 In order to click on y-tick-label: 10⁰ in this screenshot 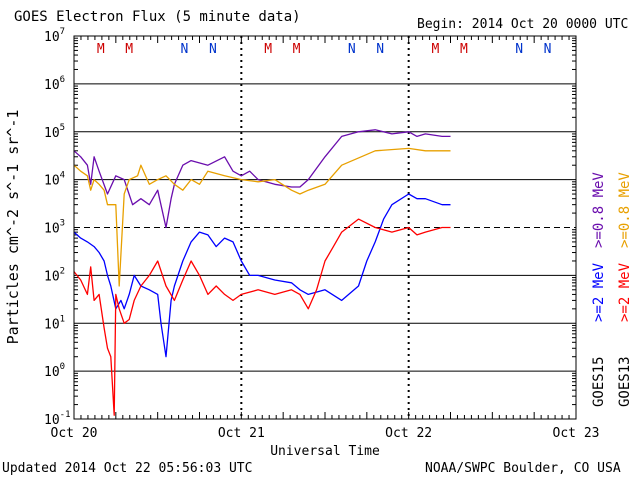, I will do `click(54, 371)`.